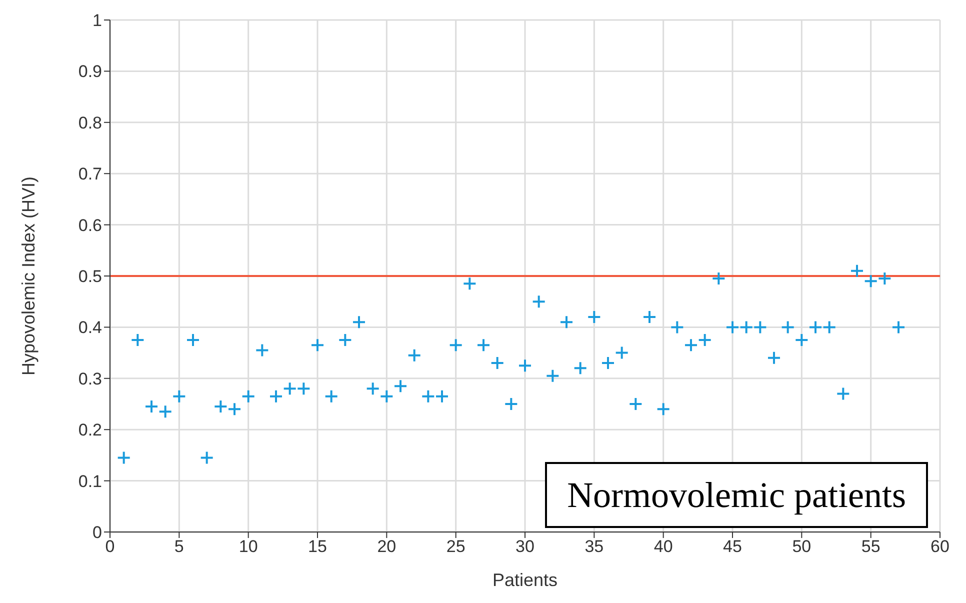 This screenshot has width=966, height=603. I want to click on x-tick-label: 45, so click(732, 546).